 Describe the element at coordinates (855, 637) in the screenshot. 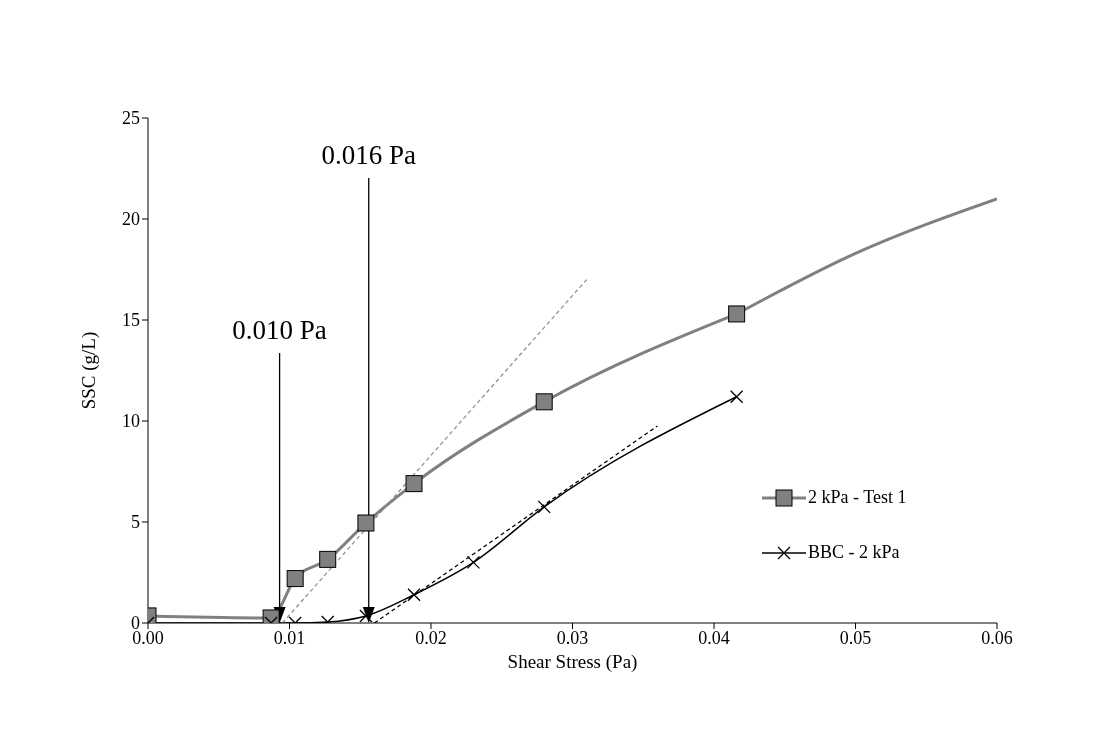

I see `x-tick-label: 0.05` at that location.